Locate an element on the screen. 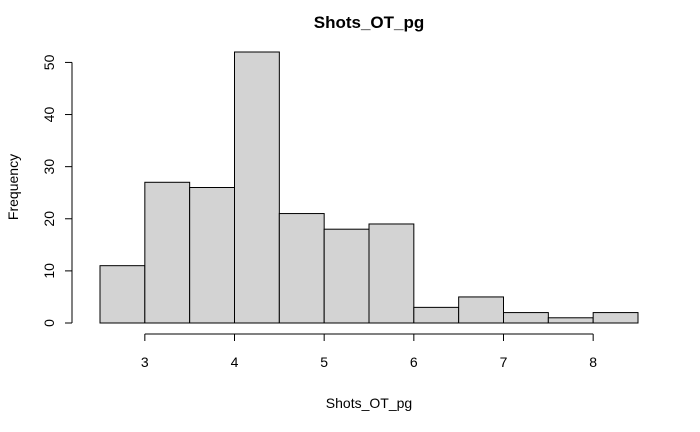  chart-title: Shots_OT_pg is located at coordinates (369, 22).